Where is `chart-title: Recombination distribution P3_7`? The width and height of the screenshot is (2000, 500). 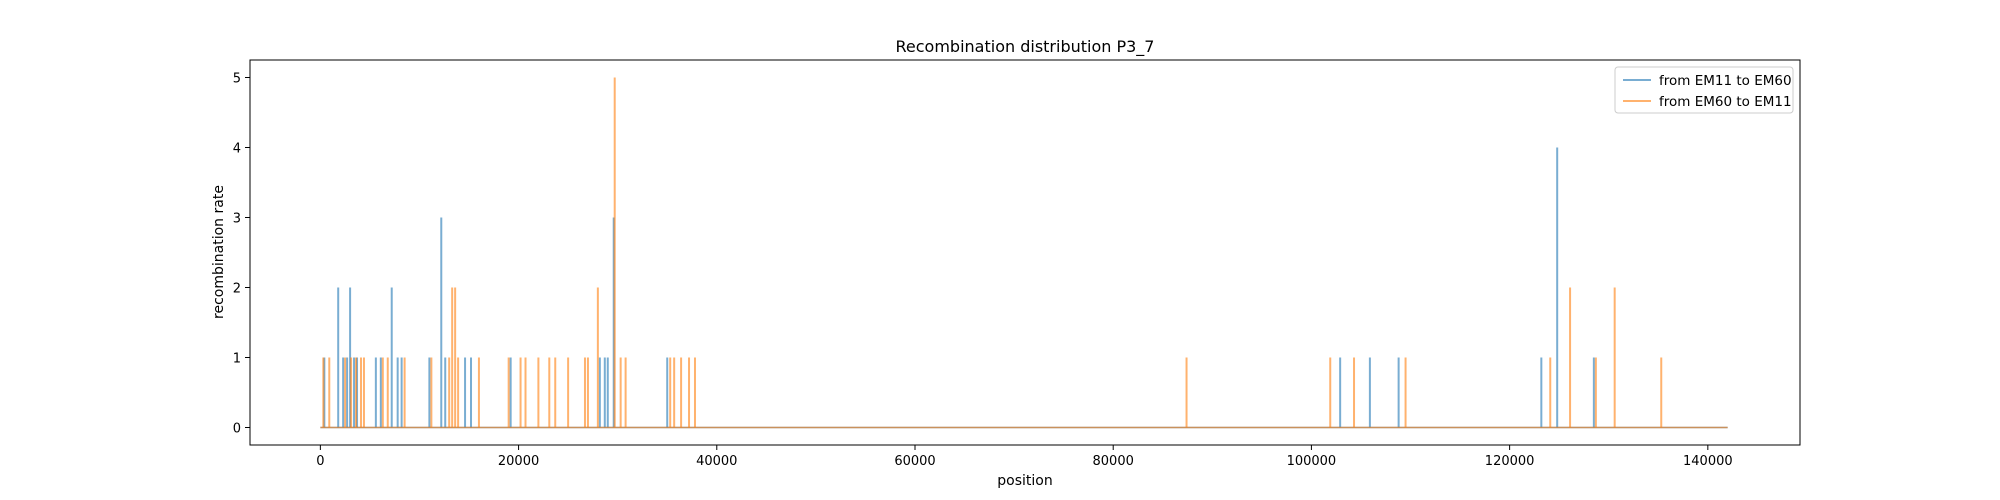 chart-title: Recombination distribution P3_7 is located at coordinates (1025, 47).